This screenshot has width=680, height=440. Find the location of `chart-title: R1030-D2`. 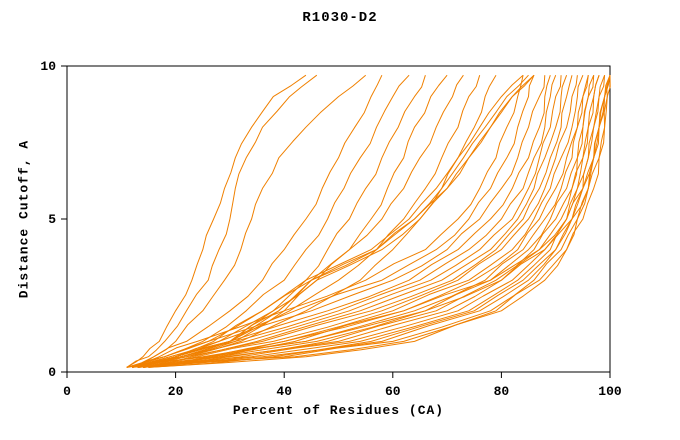

chart-title: R1030-D2 is located at coordinates (340, 18).